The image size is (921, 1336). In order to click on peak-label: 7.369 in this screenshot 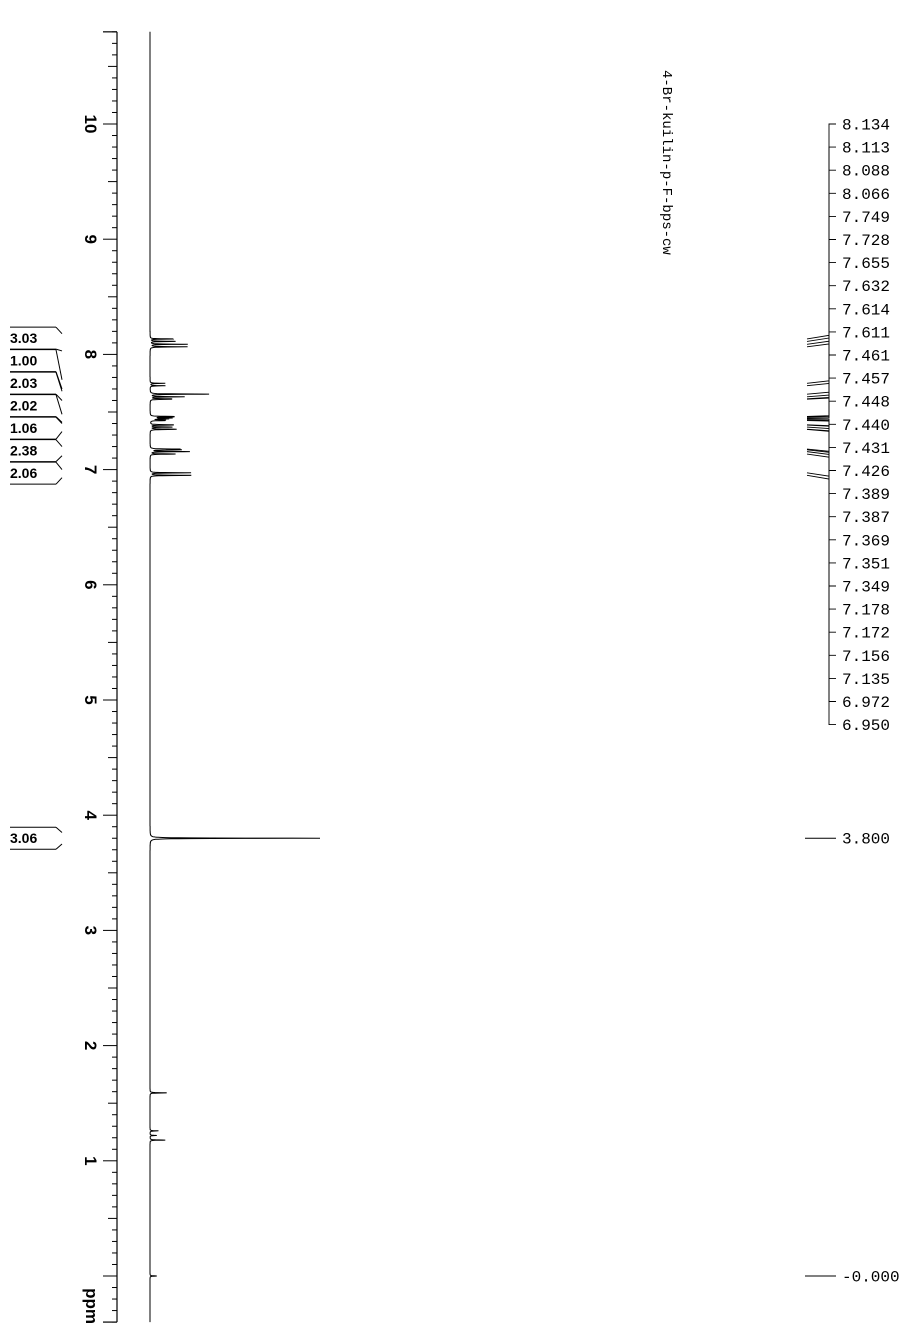, I will do `click(866, 541)`.